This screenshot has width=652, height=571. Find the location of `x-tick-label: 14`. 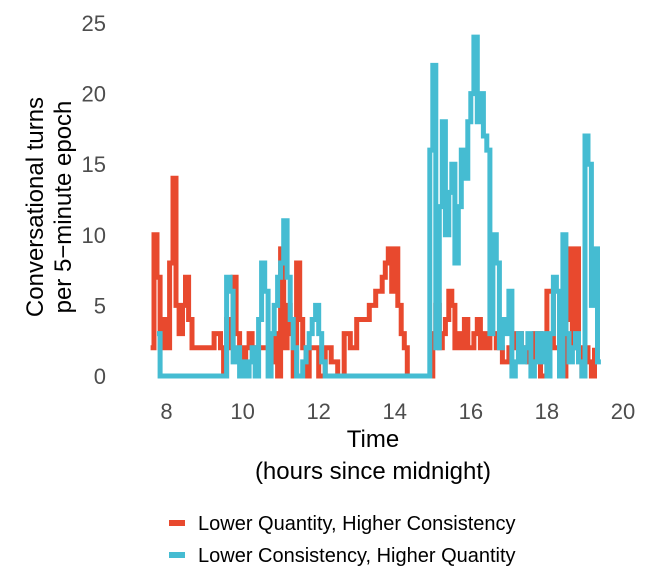

x-tick-label: 14 is located at coordinates (395, 411).